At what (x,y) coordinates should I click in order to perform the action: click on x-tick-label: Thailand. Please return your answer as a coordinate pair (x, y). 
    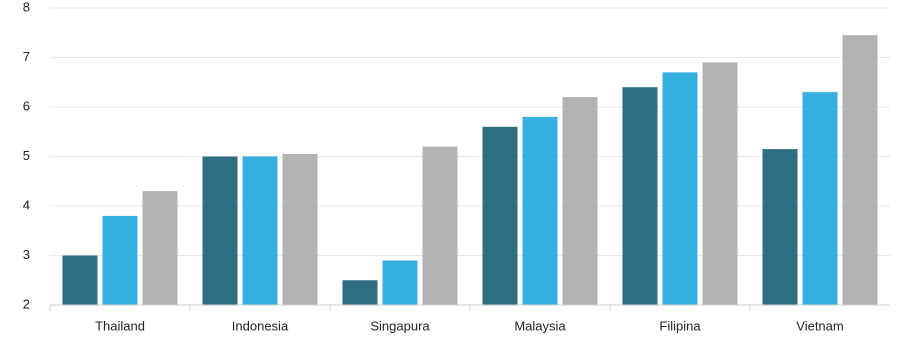
    Looking at the image, I should click on (120, 325).